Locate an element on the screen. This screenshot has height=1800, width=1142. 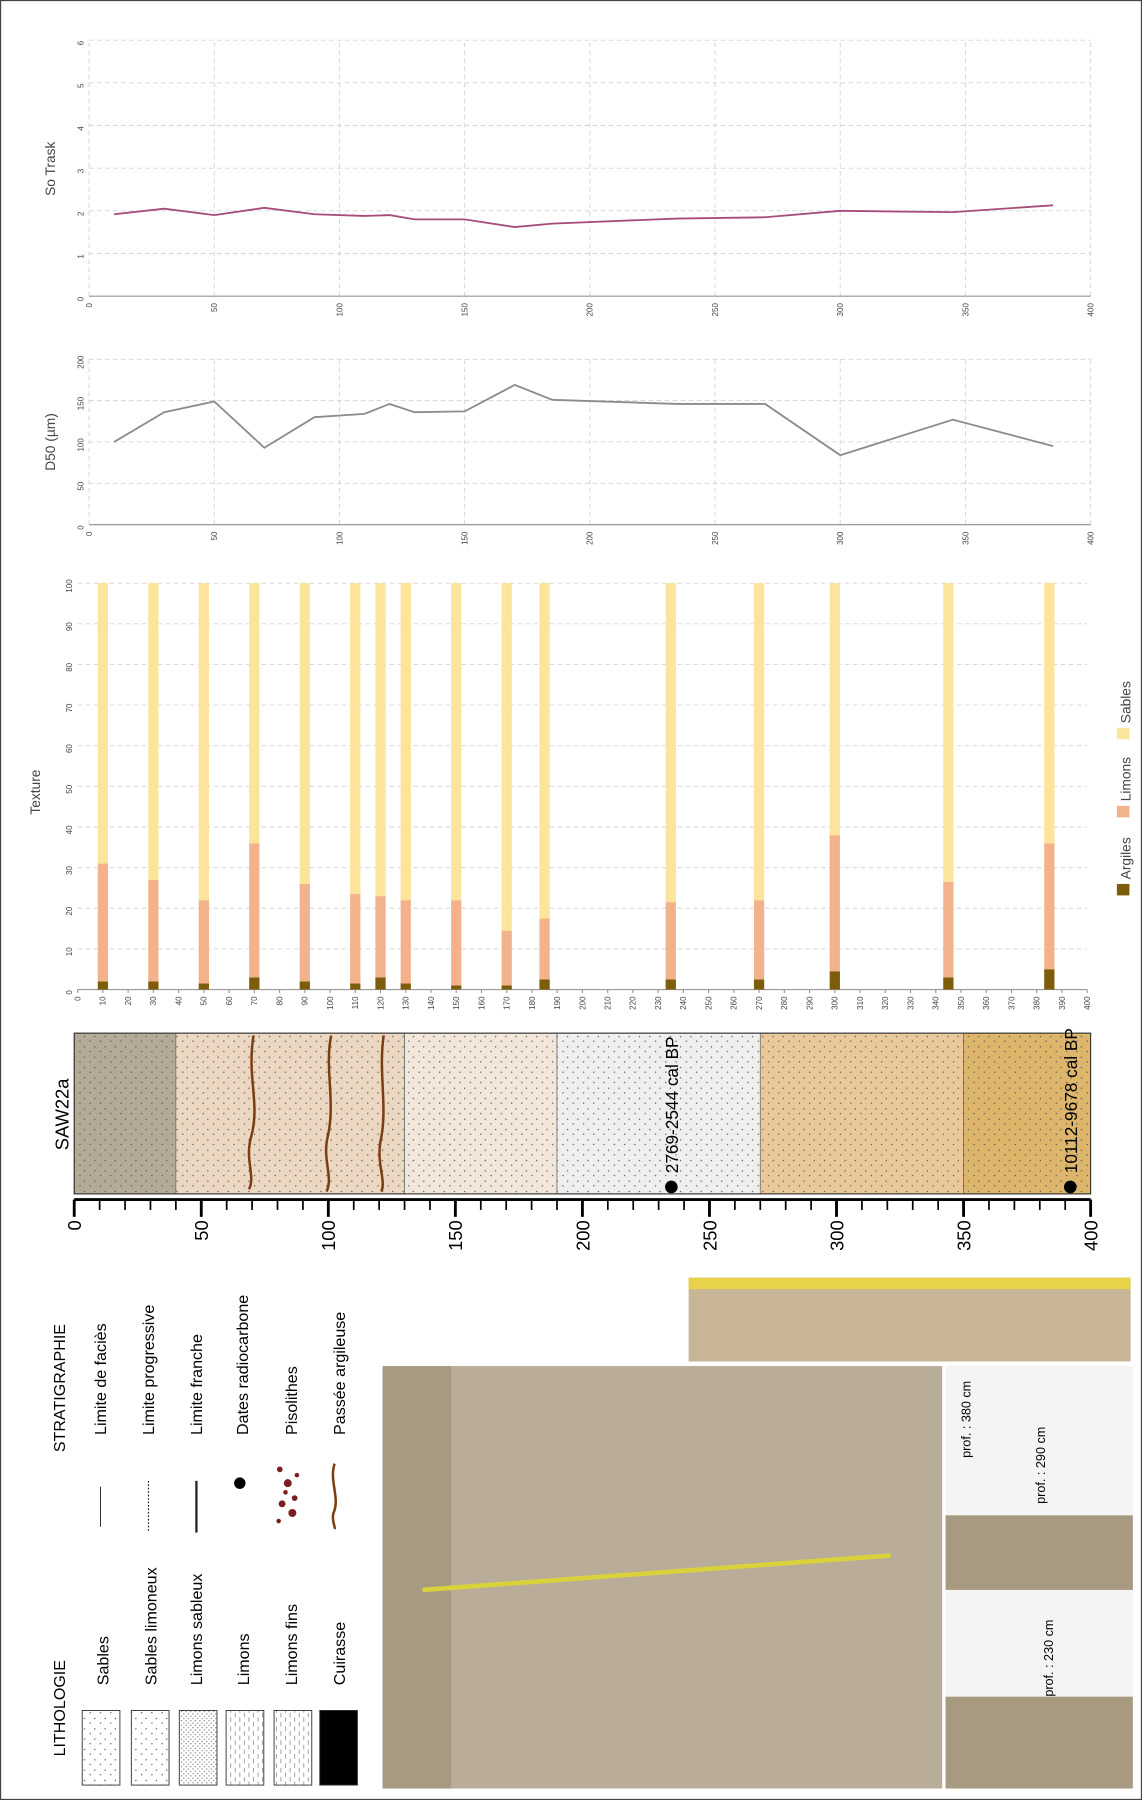
y-axis-label: D50 (µm) is located at coordinates (50, 442).